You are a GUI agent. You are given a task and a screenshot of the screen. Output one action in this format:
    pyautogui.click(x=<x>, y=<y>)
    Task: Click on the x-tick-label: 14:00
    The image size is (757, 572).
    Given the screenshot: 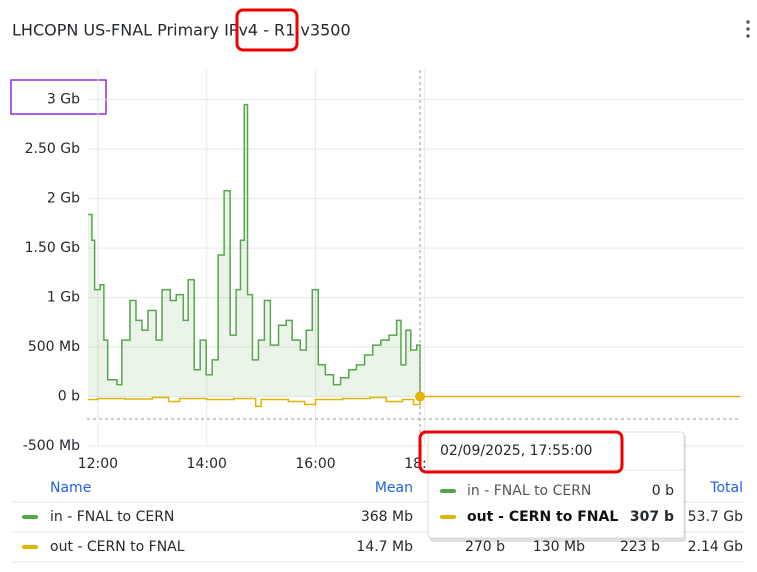 What is the action you would take?
    pyautogui.click(x=207, y=464)
    